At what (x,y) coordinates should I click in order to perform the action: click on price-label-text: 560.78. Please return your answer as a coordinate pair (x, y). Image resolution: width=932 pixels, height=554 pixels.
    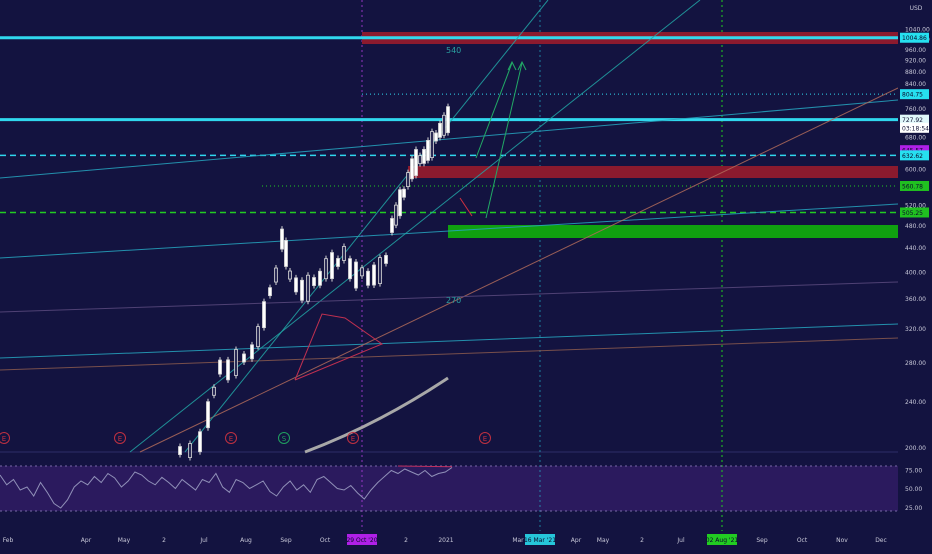
    Looking at the image, I should click on (912, 186).